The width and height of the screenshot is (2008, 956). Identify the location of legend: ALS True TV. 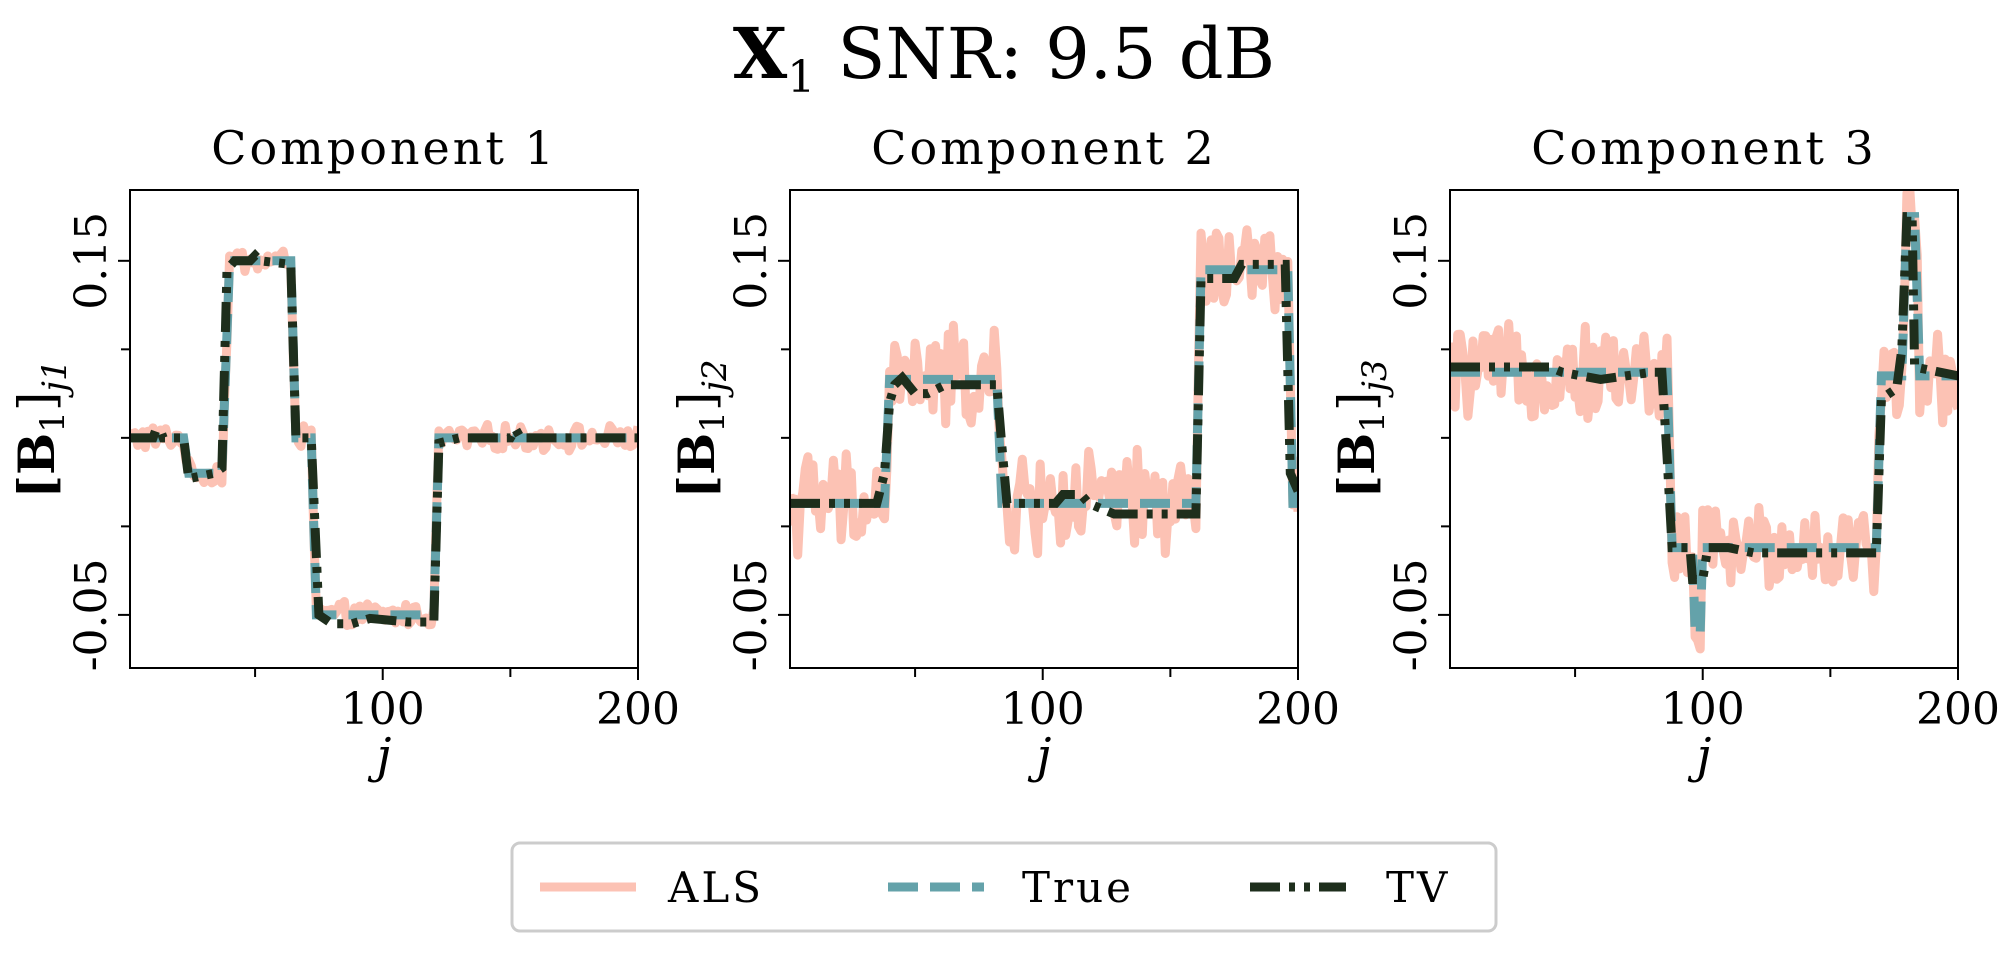
(1004, 887).